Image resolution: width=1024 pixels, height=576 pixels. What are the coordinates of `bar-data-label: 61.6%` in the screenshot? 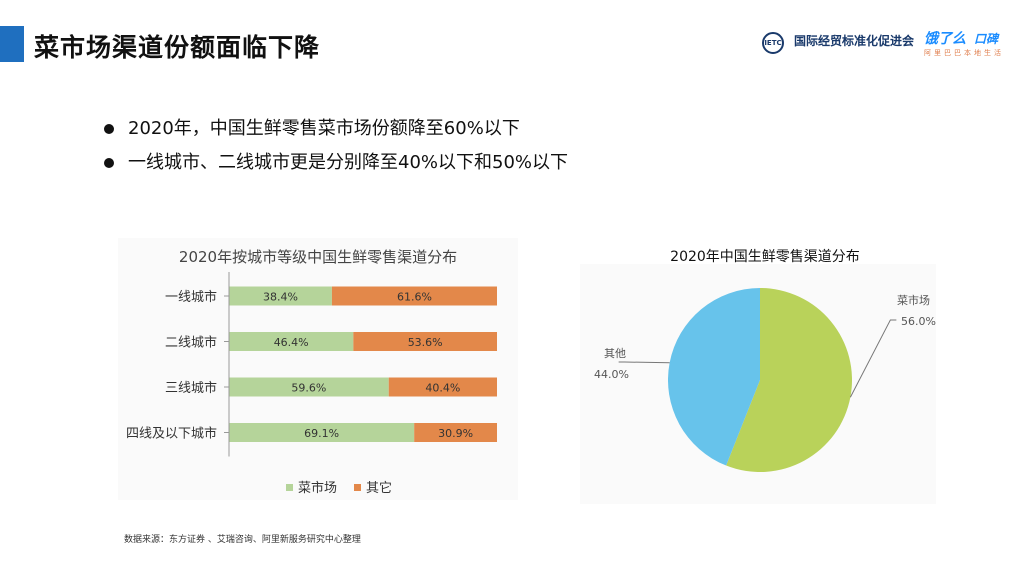 It's located at (414, 297).